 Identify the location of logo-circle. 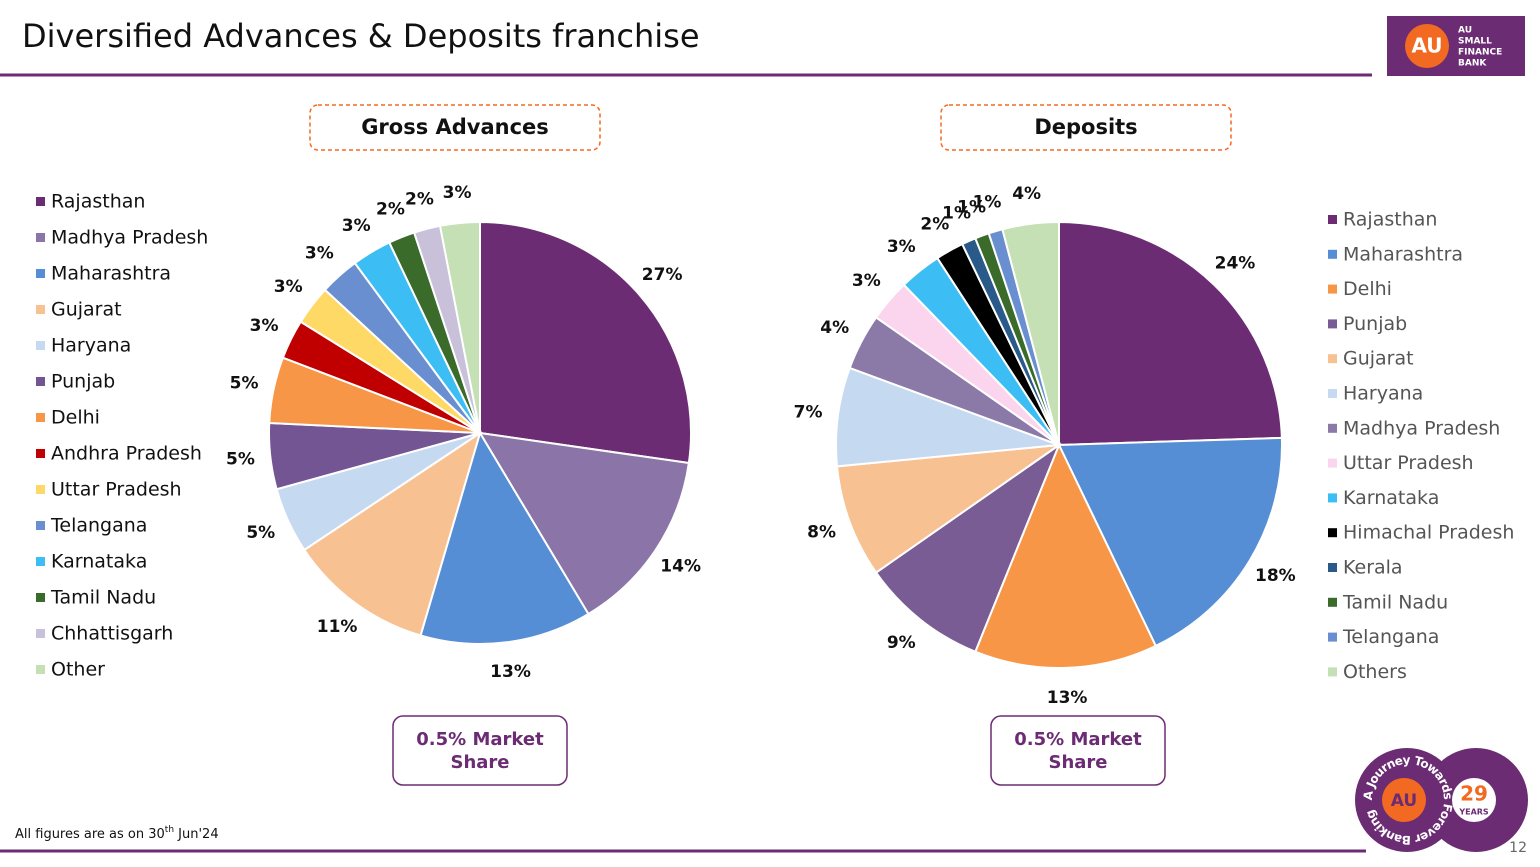
(1427, 46).